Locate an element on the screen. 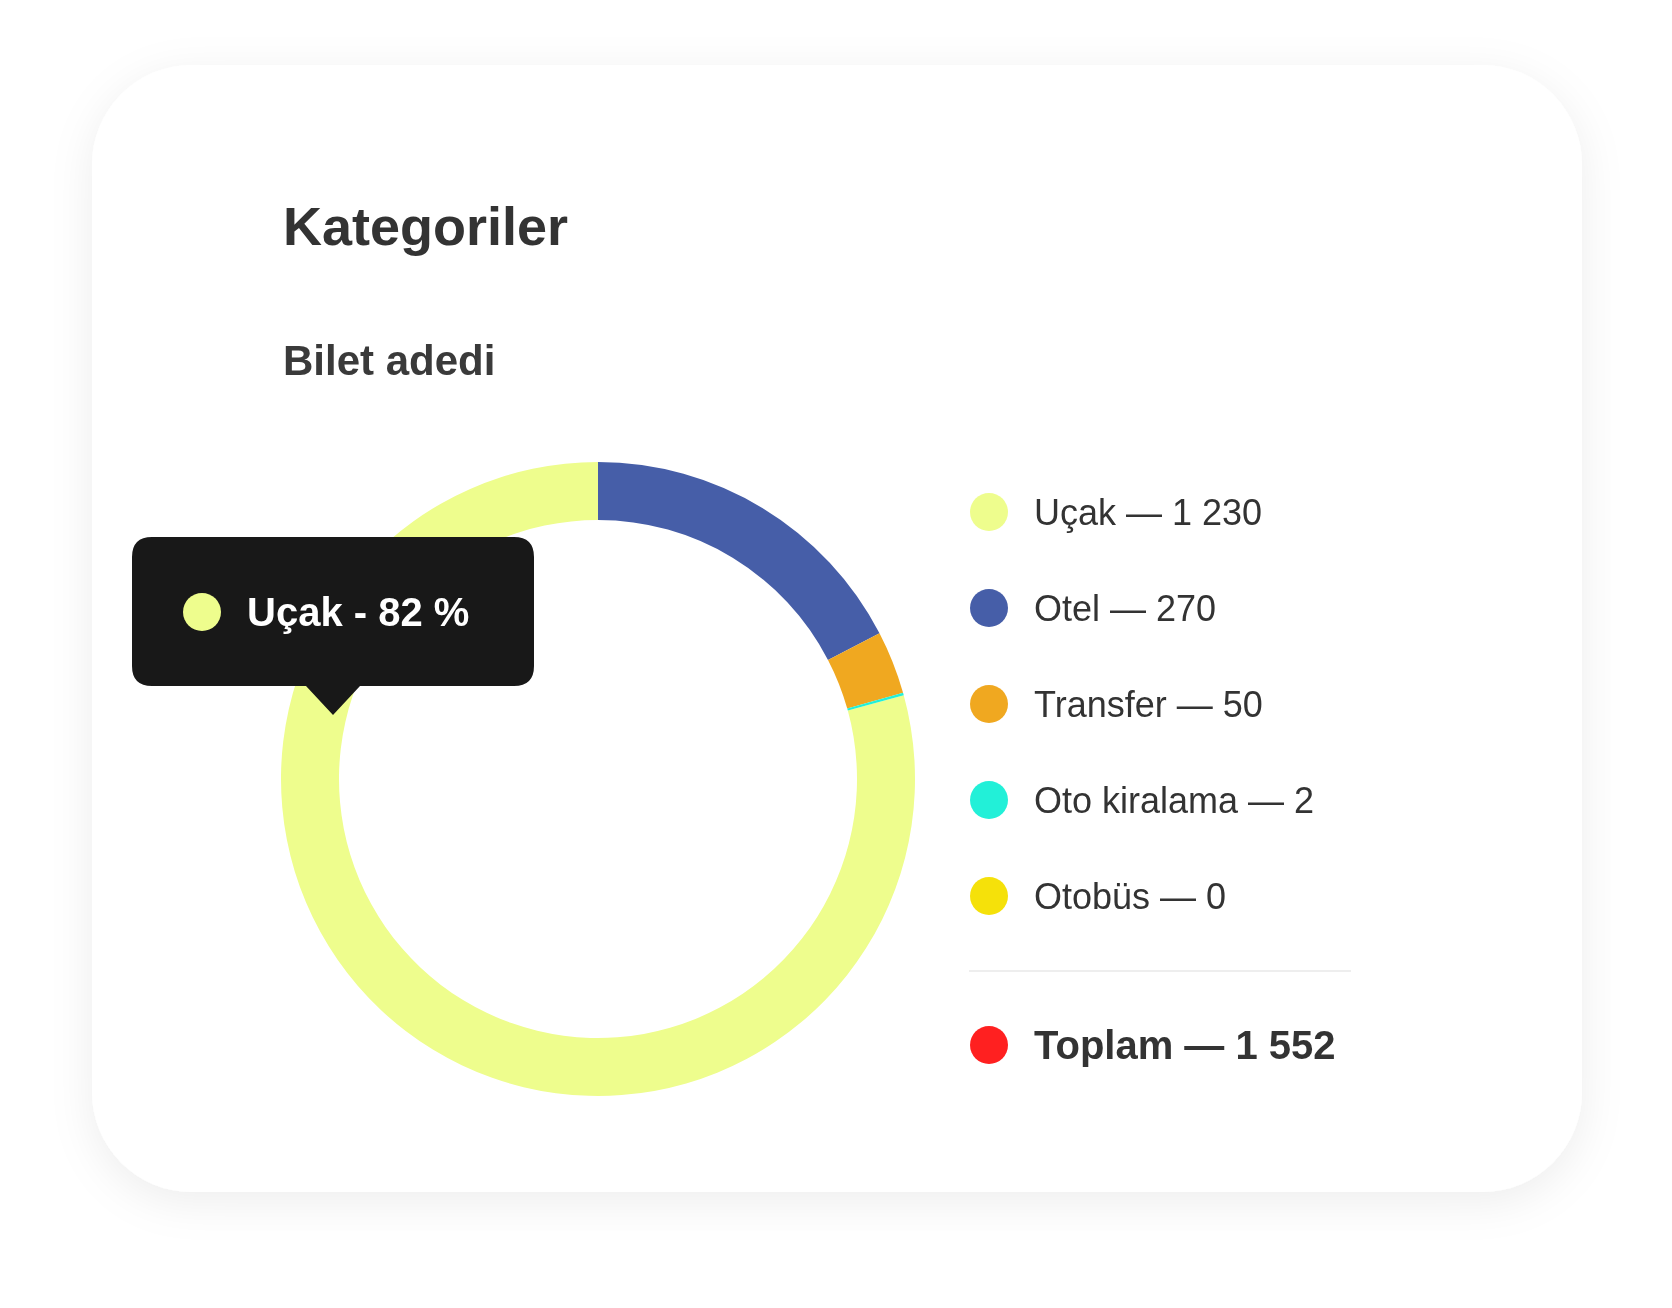 Image resolution: width=1672 pixels, height=1308 pixels. legend-label: Oto kiralama — 2 is located at coordinates (1174, 800).